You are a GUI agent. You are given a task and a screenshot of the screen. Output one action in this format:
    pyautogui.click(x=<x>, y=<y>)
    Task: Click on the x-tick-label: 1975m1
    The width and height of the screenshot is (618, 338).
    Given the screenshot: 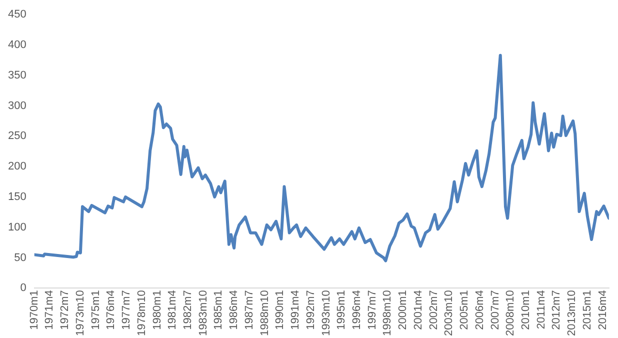 What is the action you would take?
    pyautogui.click(x=96, y=310)
    